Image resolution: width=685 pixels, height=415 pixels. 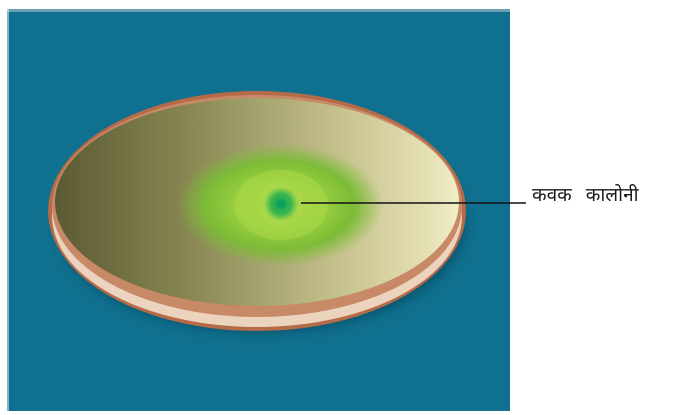 I want to click on colony-core, so click(x=281, y=204).